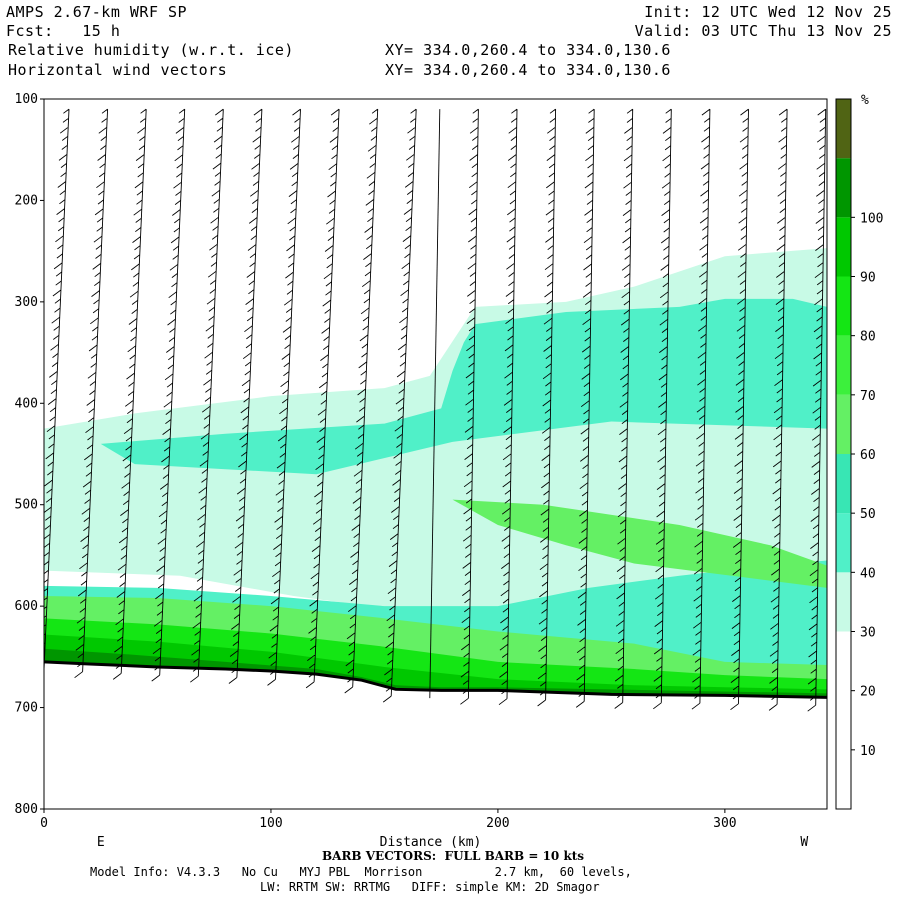 The image size is (900, 900). What do you see at coordinates (26, 200) in the screenshot?
I see `y-tick-label-200: 200` at bounding box center [26, 200].